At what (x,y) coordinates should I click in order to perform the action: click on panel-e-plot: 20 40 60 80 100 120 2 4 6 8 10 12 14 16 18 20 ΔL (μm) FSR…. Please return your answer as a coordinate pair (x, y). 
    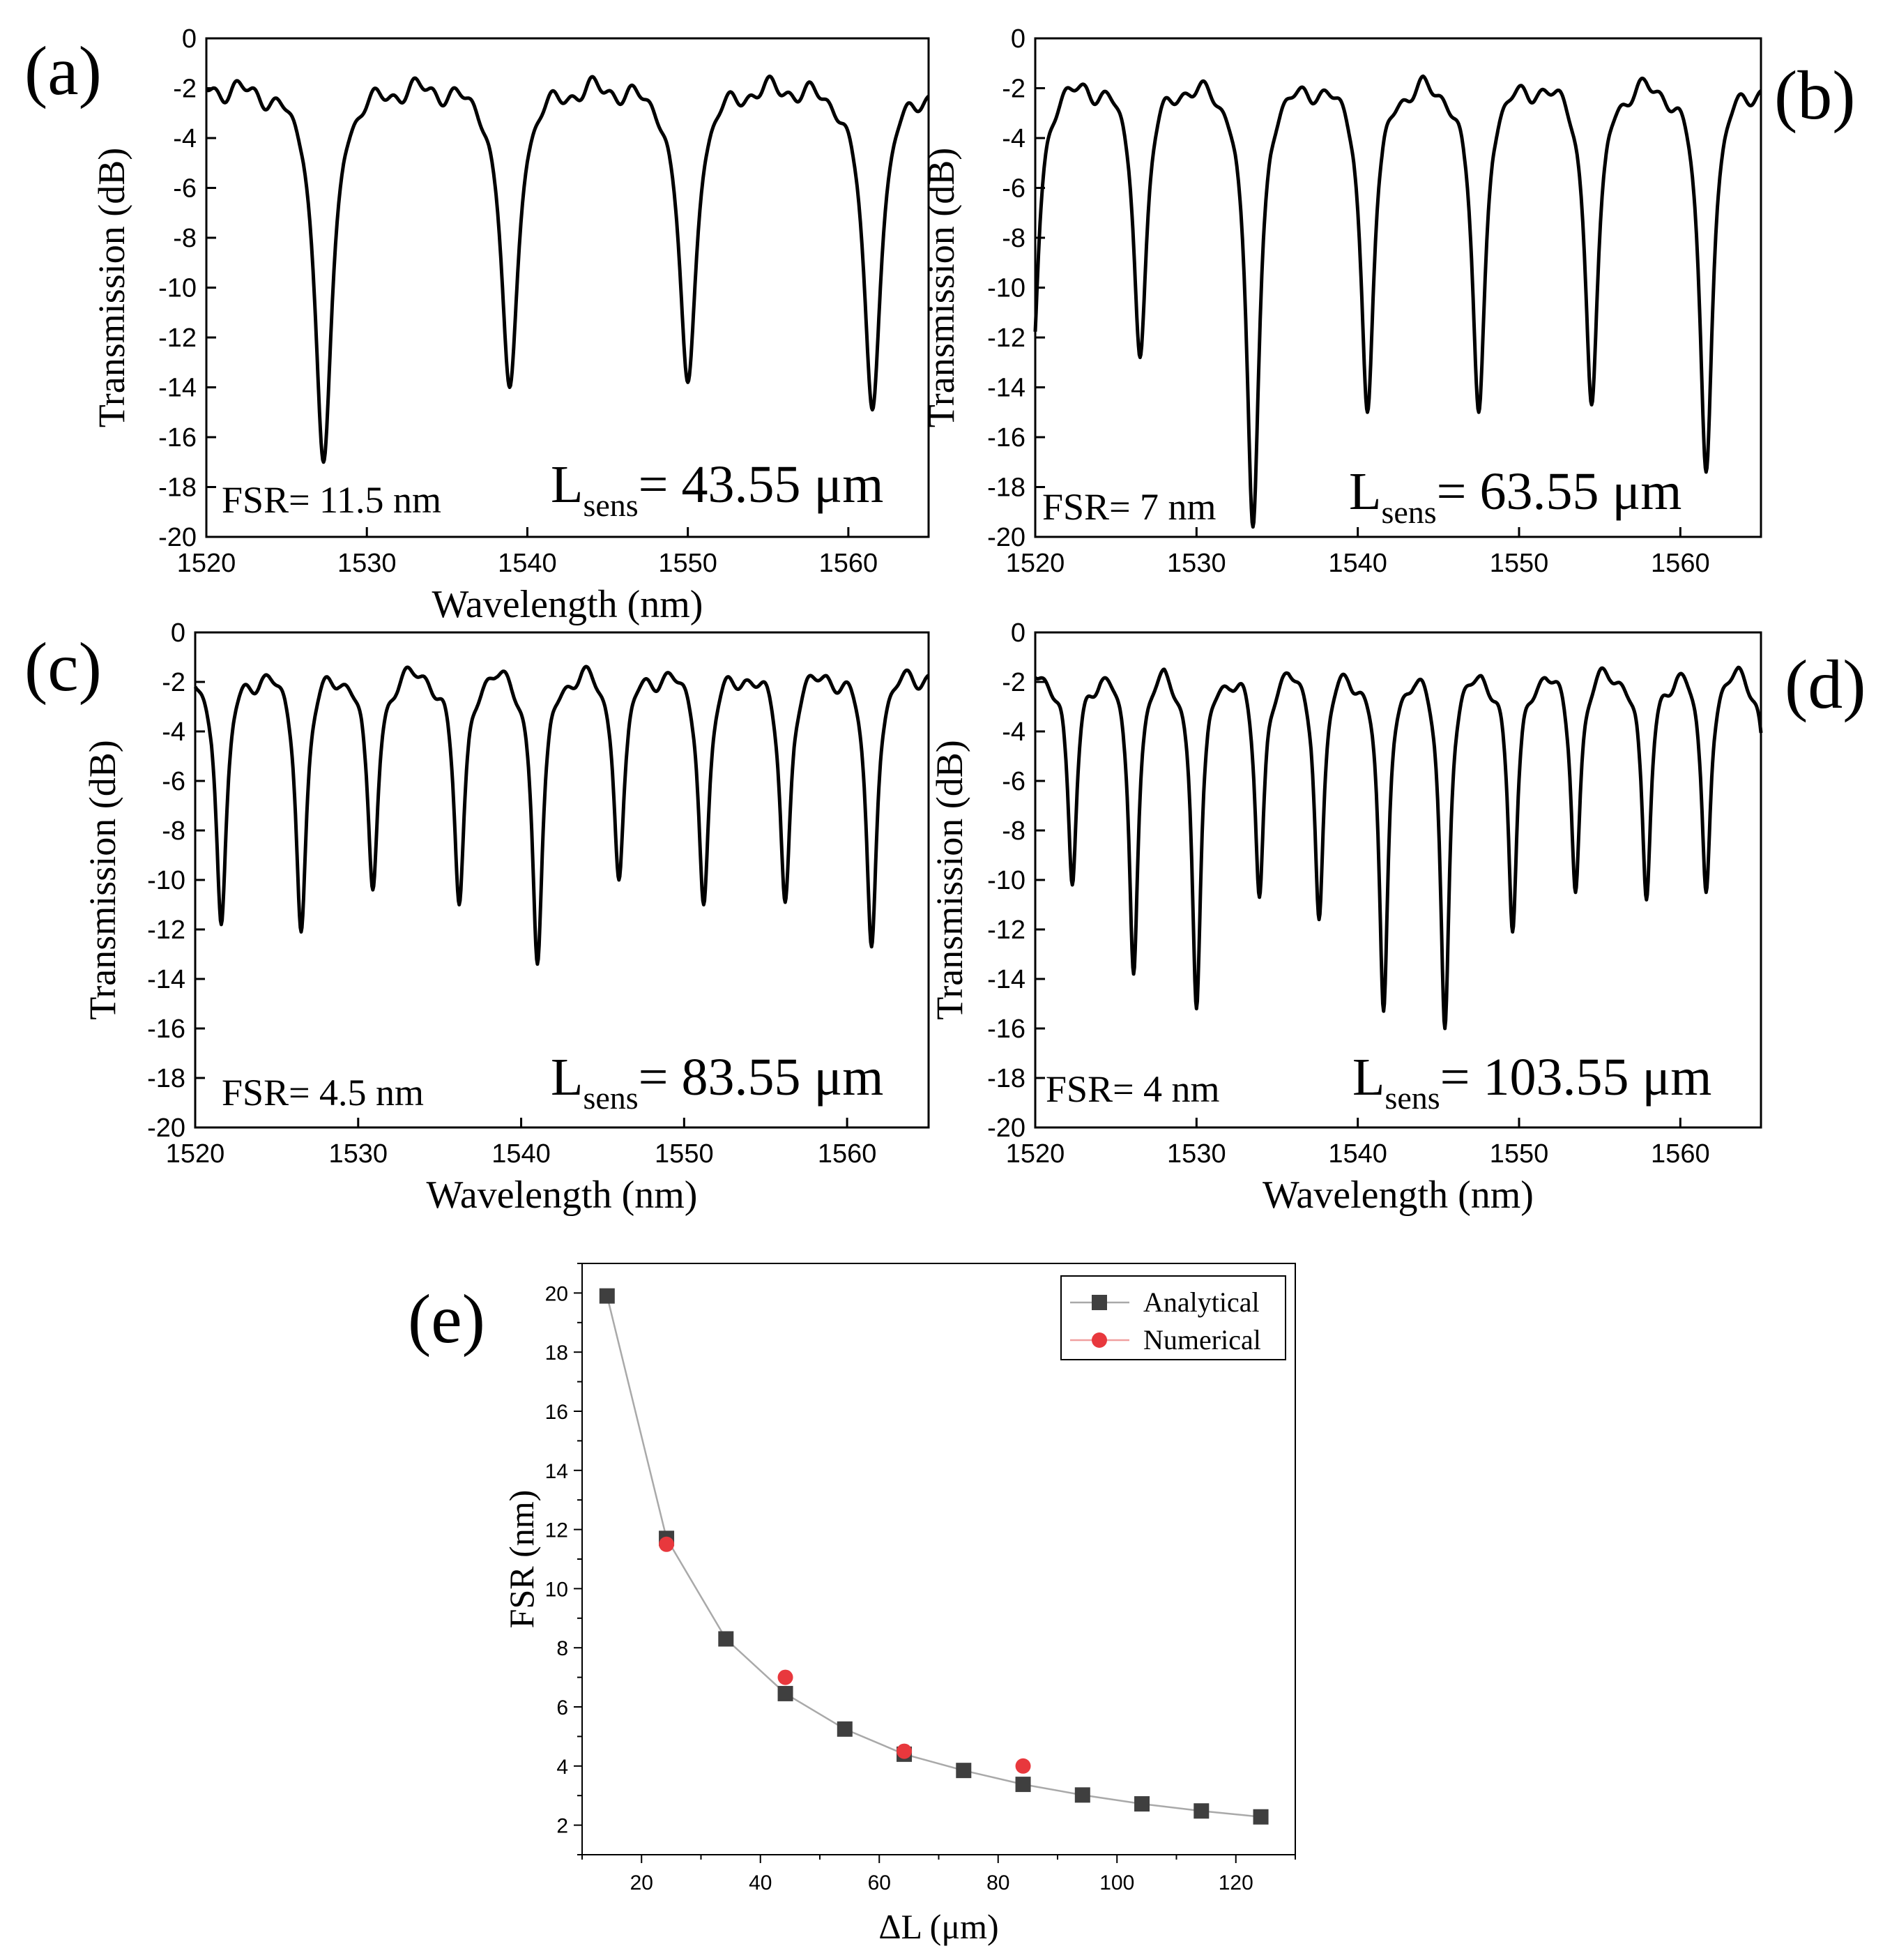
    Looking at the image, I should click on (899, 1604).